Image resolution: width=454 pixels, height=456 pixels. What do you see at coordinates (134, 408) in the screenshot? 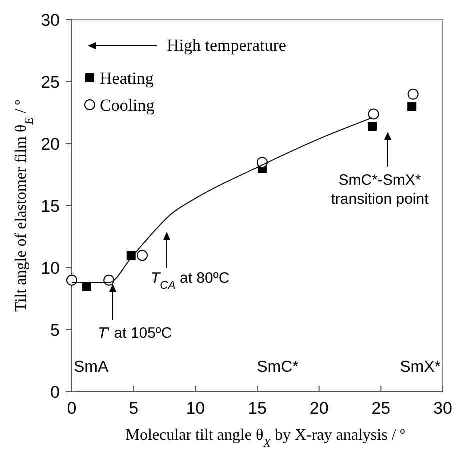
I see `x-tick-label: 5` at bounding box center [134, 408].